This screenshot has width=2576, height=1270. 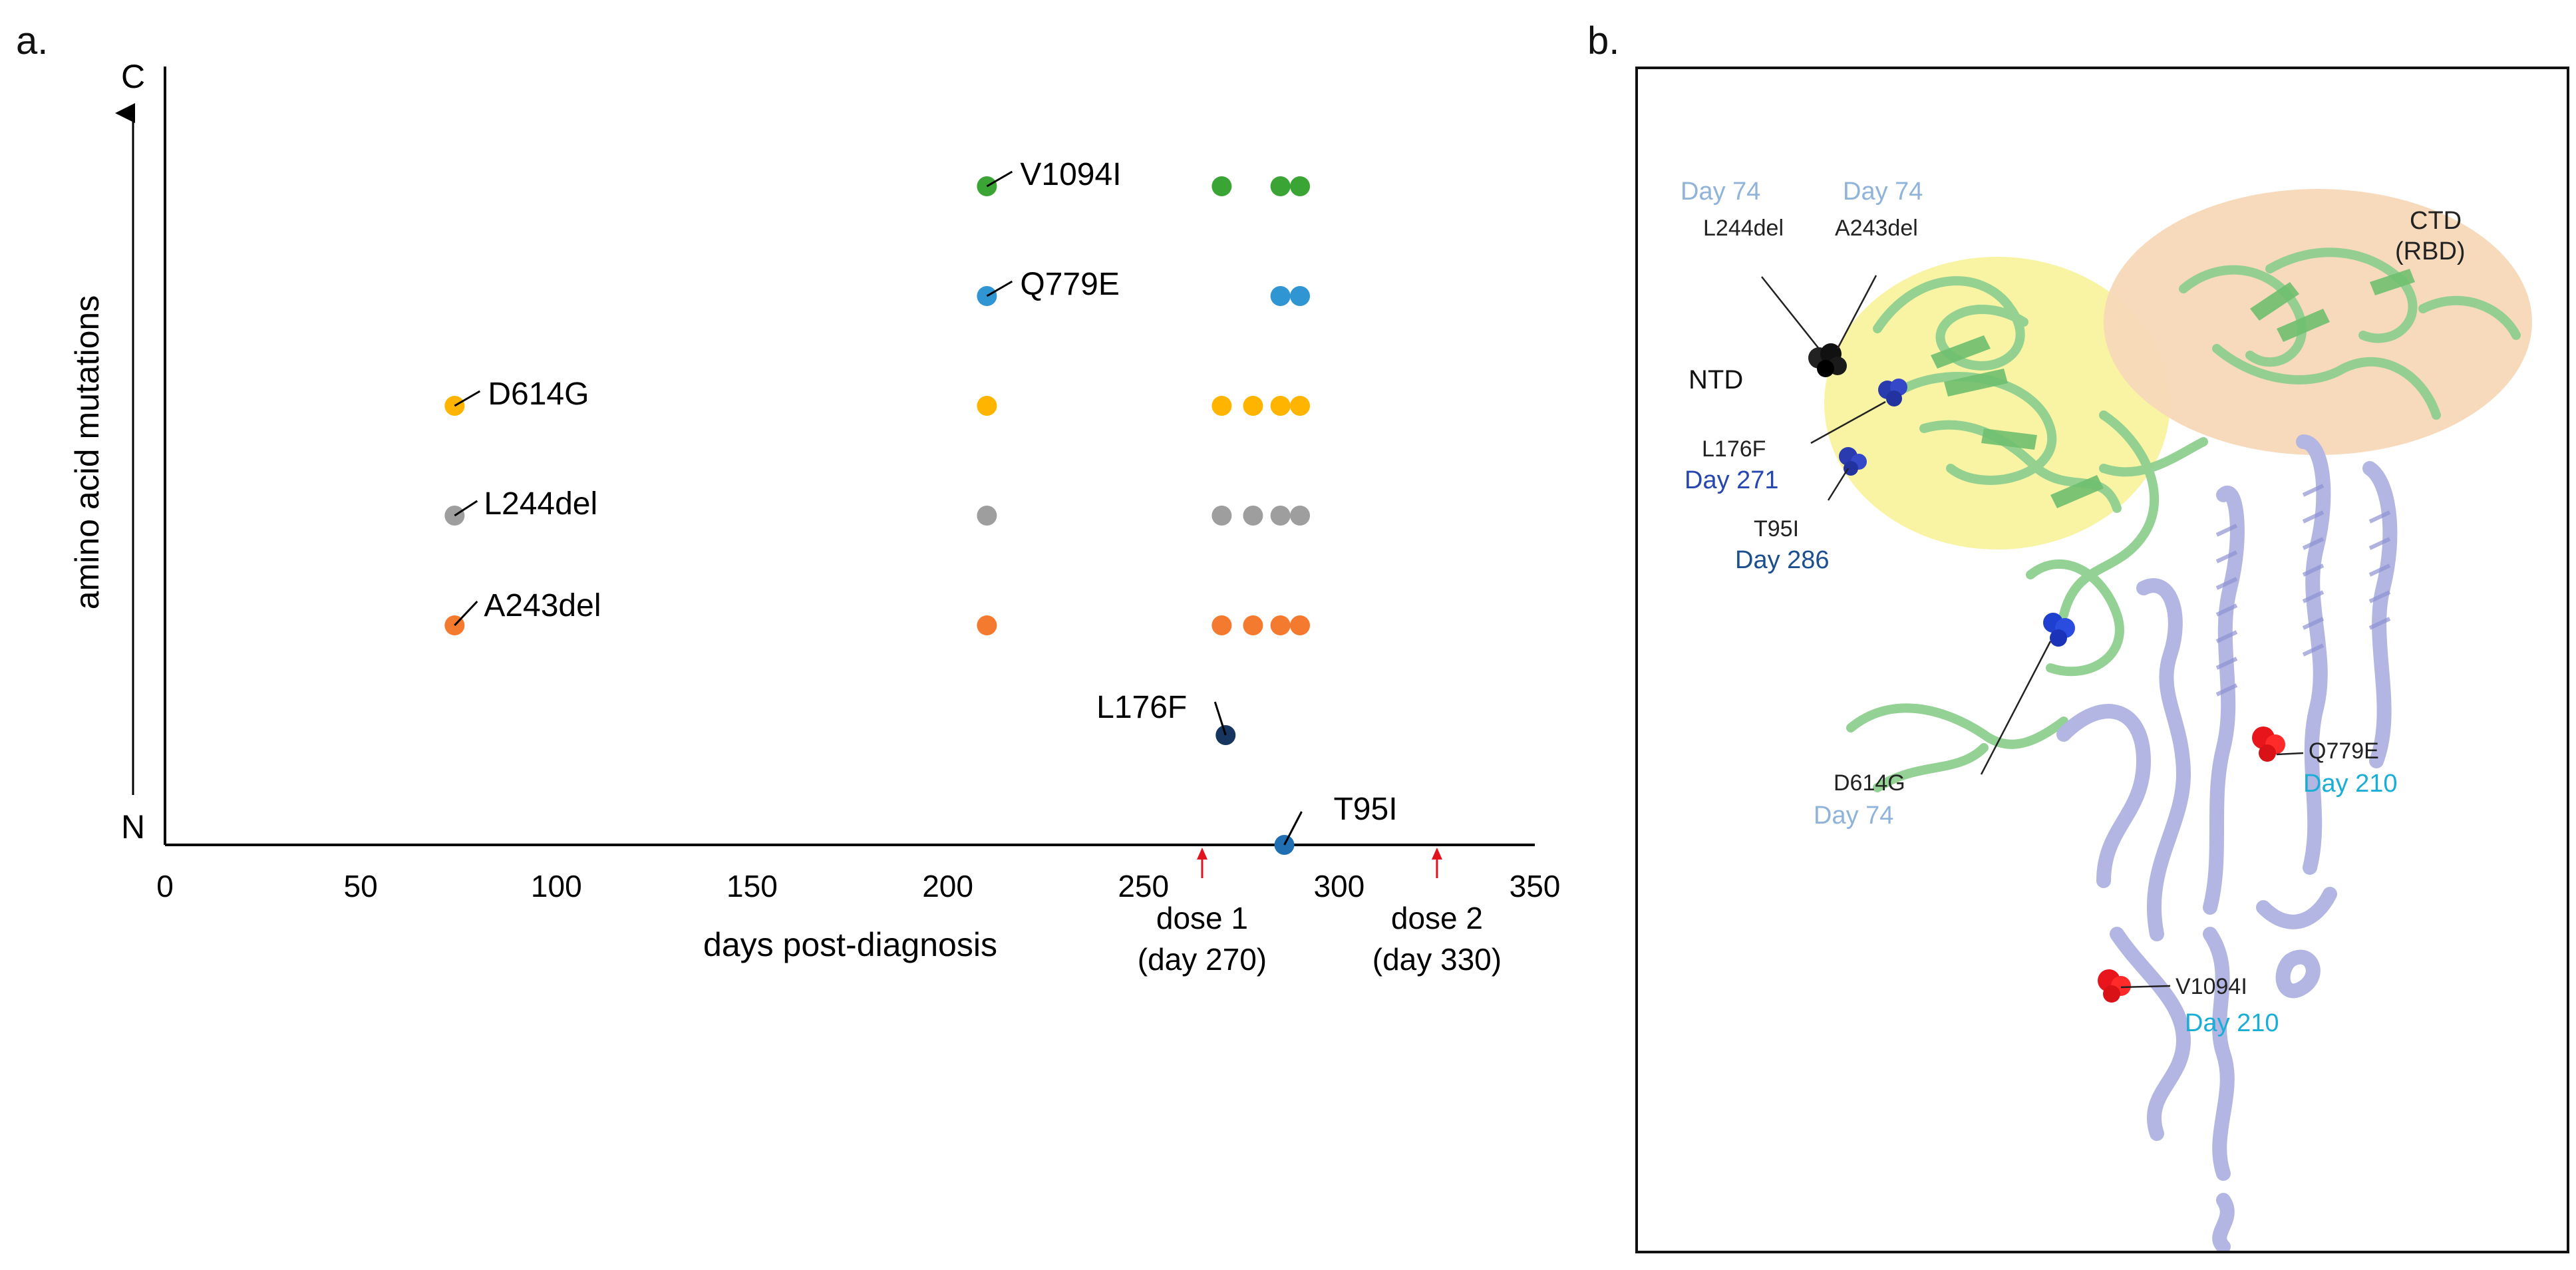 I want to click on dose-1-label: dose 1, so click(x=1202, y=918).